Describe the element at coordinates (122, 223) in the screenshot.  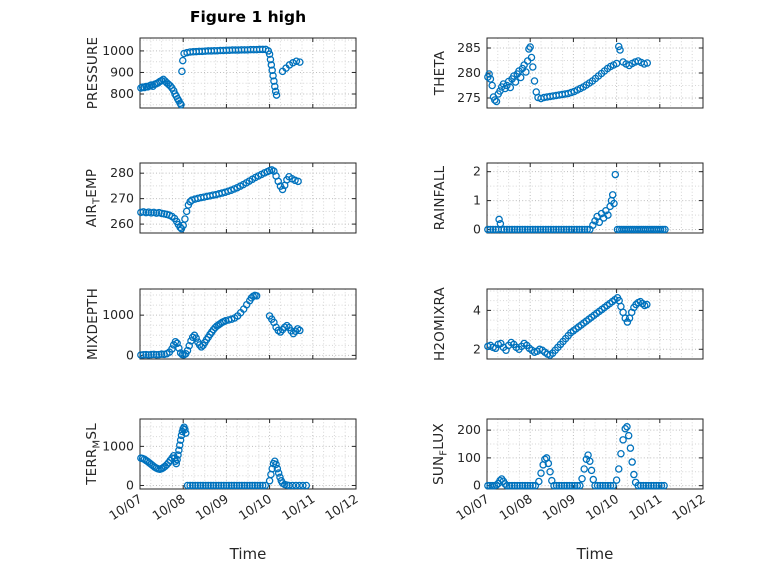
I see `y-tick-label: 260` at that location.